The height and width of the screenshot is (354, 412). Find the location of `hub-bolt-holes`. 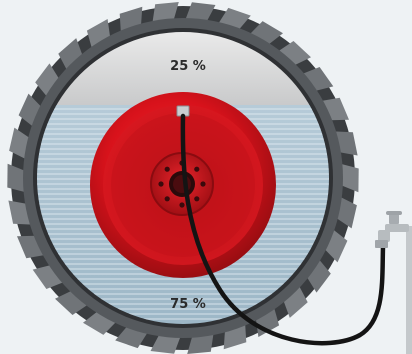

hub-bolt-holes is located at coordinates (182, 184).